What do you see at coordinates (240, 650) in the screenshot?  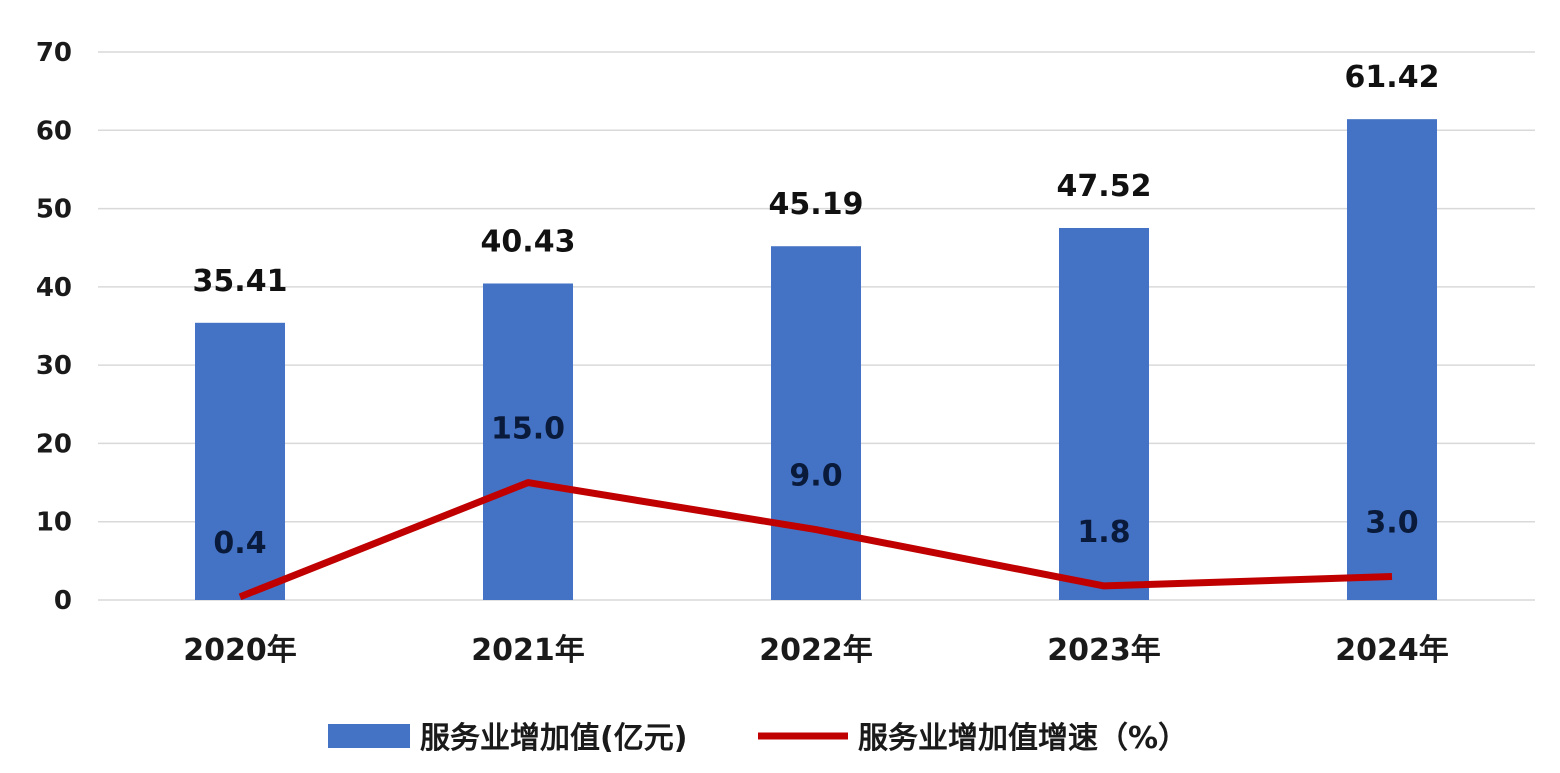 I see `x-category-label: 2020年` at bounding box center [240, 650].